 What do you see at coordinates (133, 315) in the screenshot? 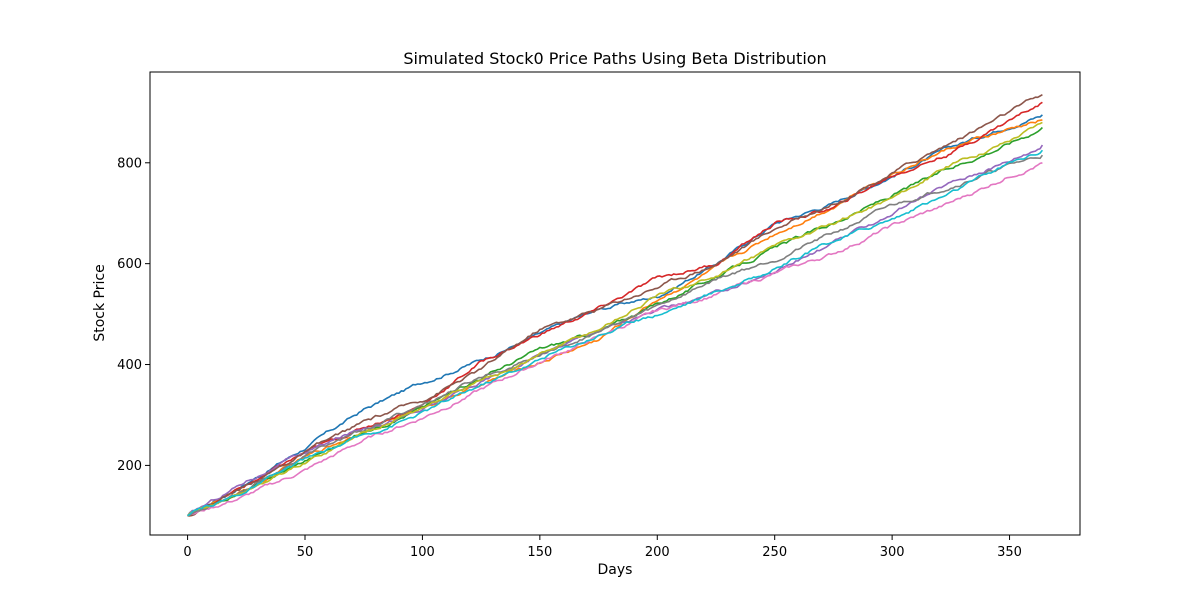
I see `y-axis: 200 400 600 800` at bounding box center [133, 315].